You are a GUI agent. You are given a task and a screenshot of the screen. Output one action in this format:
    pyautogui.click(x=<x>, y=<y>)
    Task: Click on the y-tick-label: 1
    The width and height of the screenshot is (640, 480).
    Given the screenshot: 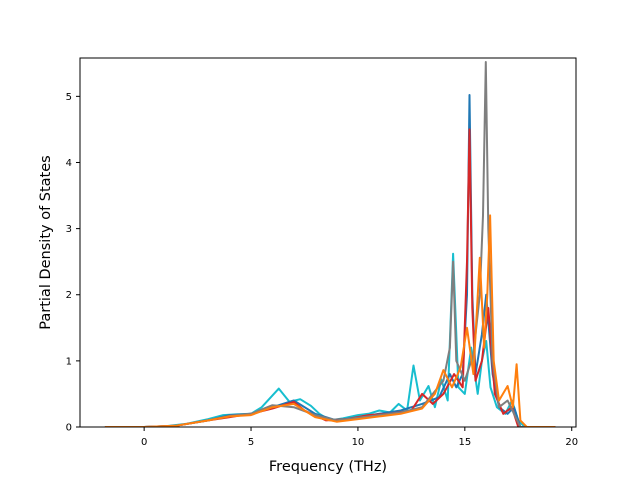 What is the action you would take?
    pyautogui.click(x=69, y=361)
    